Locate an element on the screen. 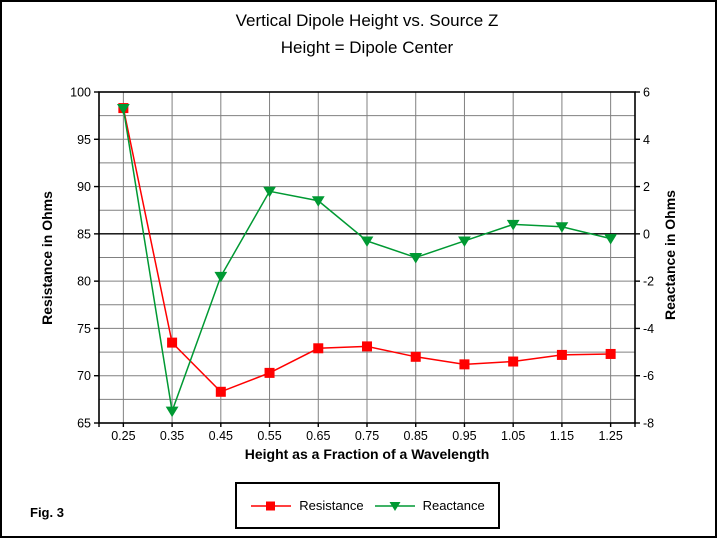  svg-text: 0.85 is located at coordinates (416, 436).